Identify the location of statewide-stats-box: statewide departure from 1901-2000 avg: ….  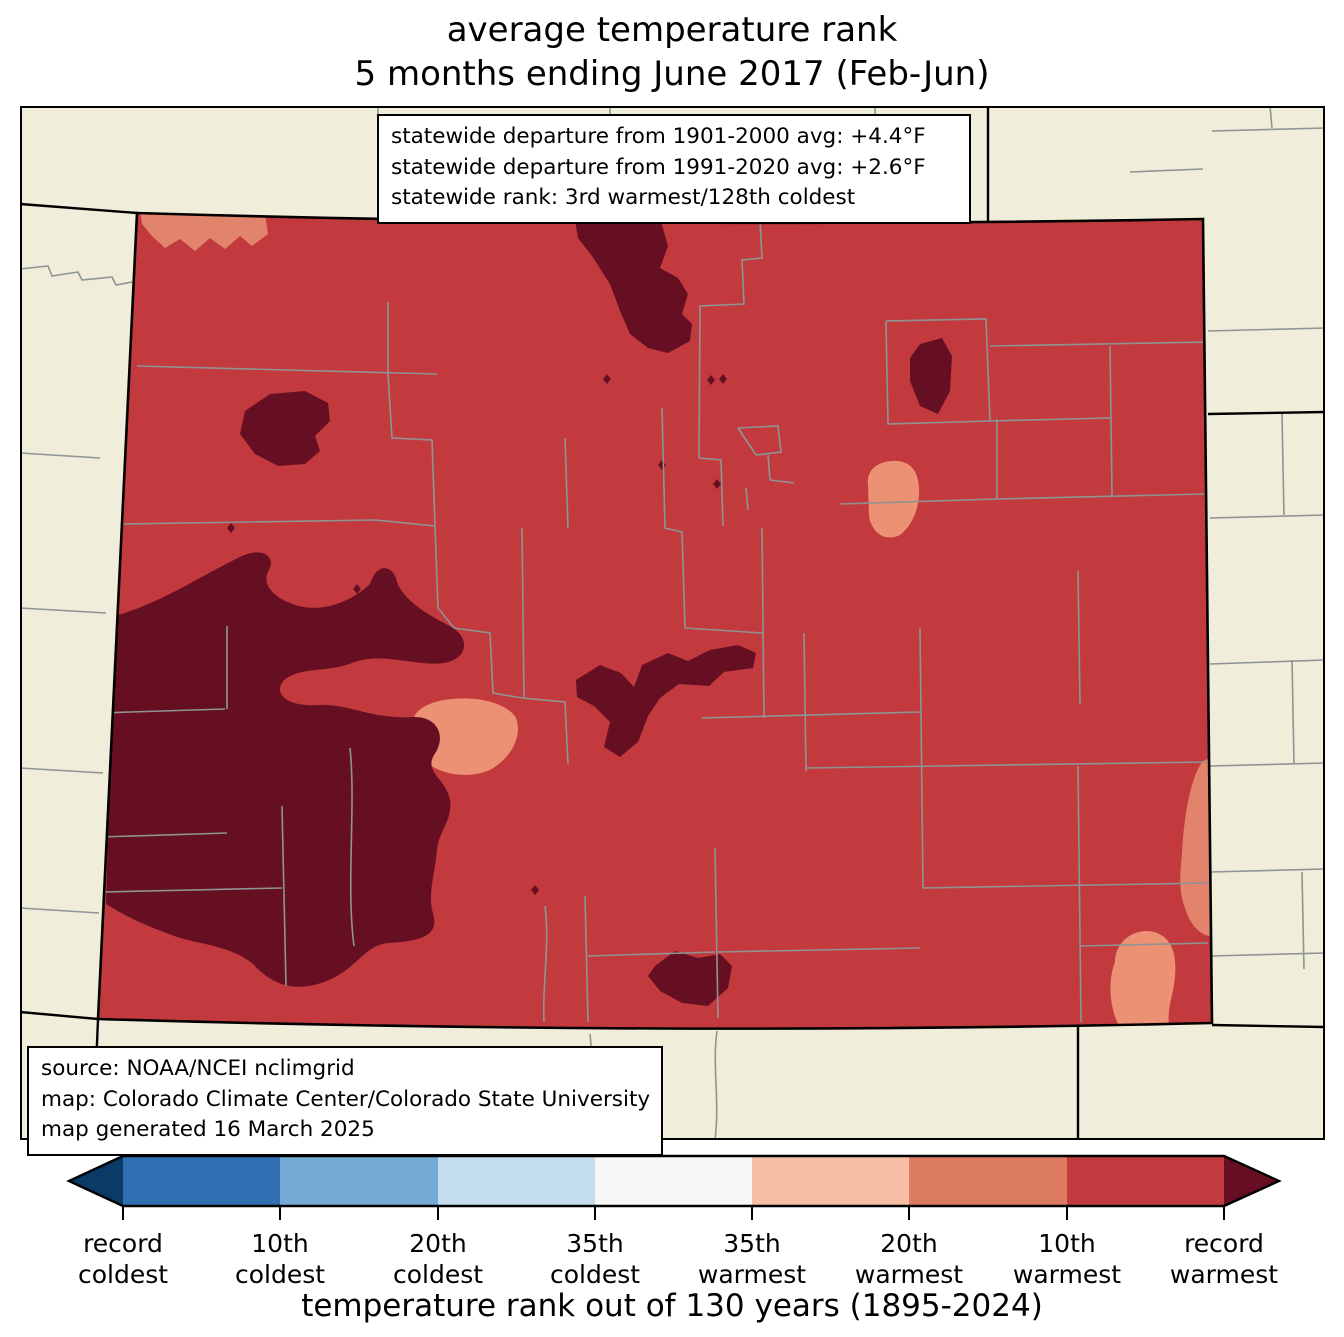
(674, 169).